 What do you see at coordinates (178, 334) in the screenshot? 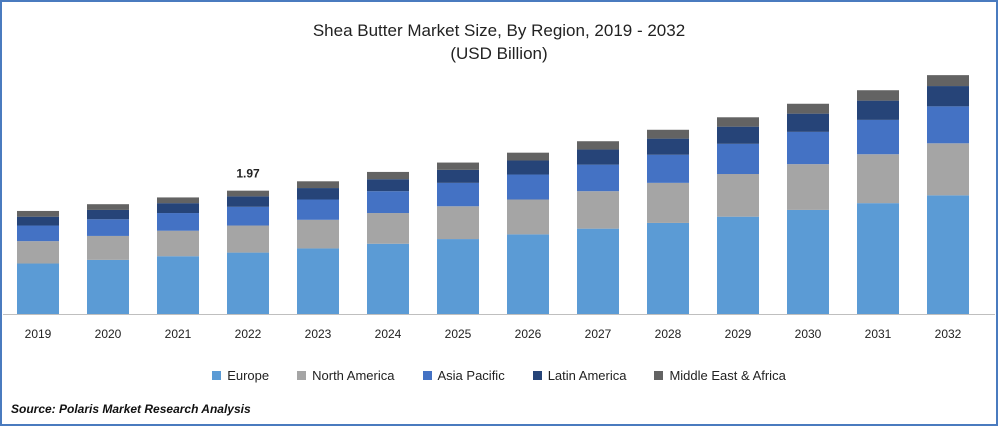
I see `x-tick-label: 2021` at bounding box center [178, 334].